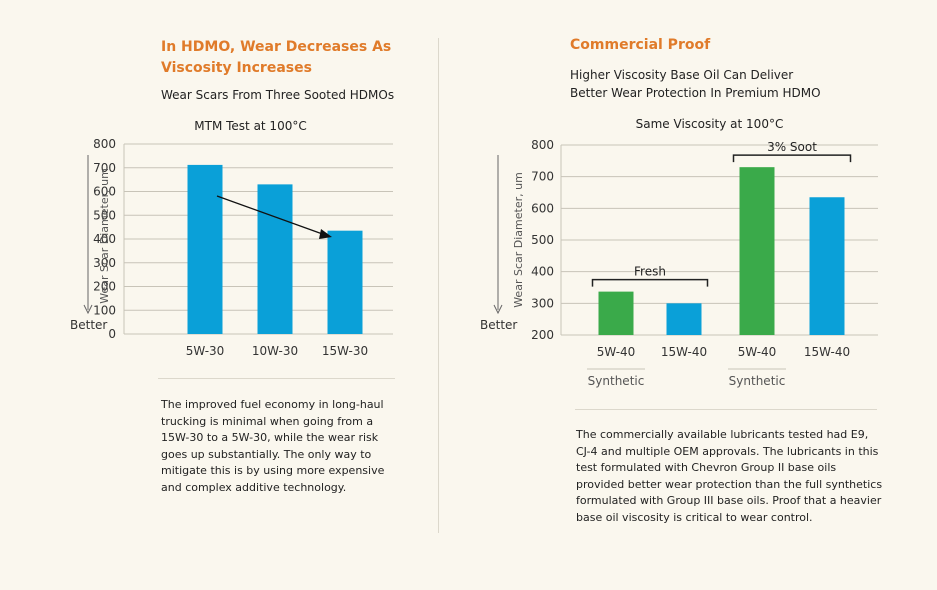 Image resolution: width=937 pixels, height=590 pixels. What do you see at coordinates (272, 216) in the screenshot?
I see `trend-arrow` at bounding box center [272, 216].